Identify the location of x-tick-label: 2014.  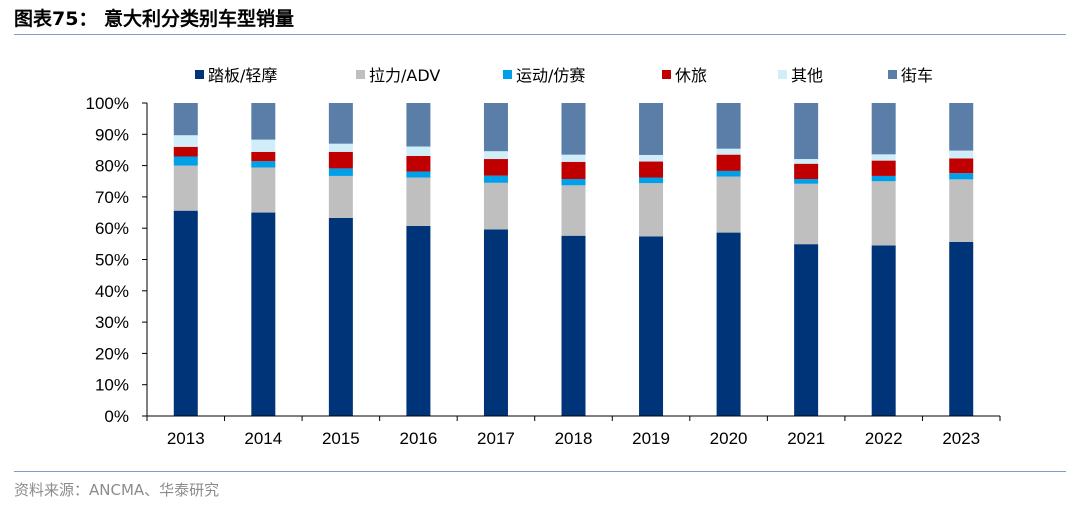
(263, 438).